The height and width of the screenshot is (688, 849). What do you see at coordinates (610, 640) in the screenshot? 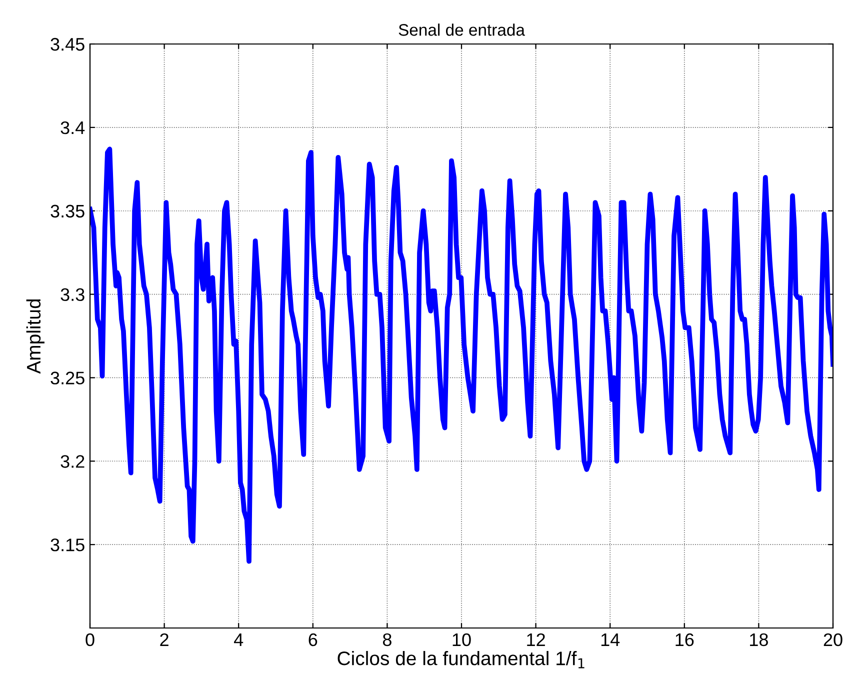
I see `x-tick-label: 14` at bounding box center [610, 640].